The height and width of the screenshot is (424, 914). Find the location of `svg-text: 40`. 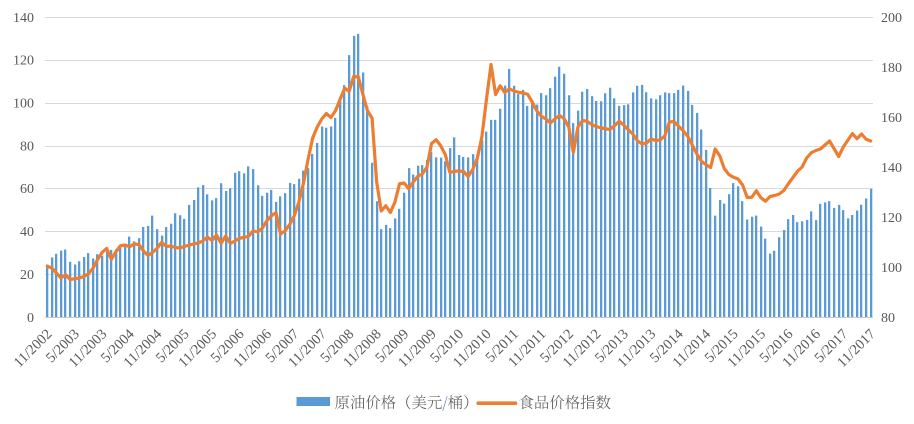

svg-text: 40 is located at coordinates (27, 232).